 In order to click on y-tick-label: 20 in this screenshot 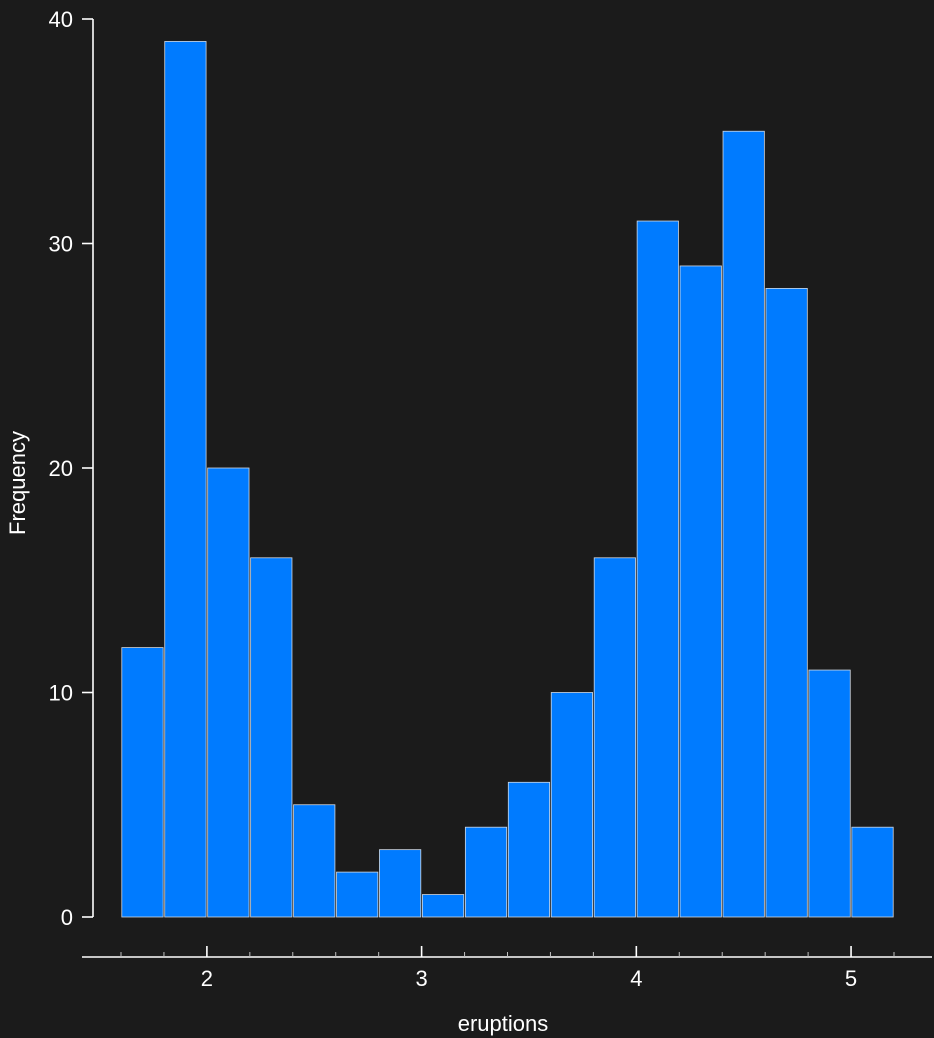, I will do `click(61, 468)`.